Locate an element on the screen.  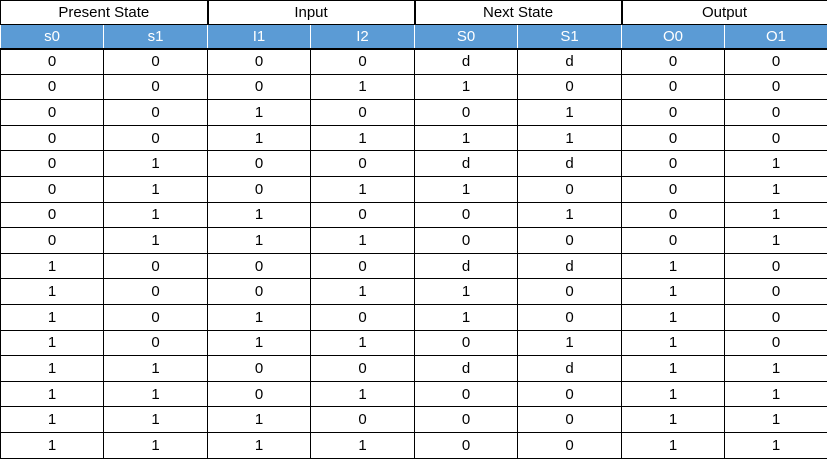
group-header-next-state: Next State is located at coordinates (518, 12).